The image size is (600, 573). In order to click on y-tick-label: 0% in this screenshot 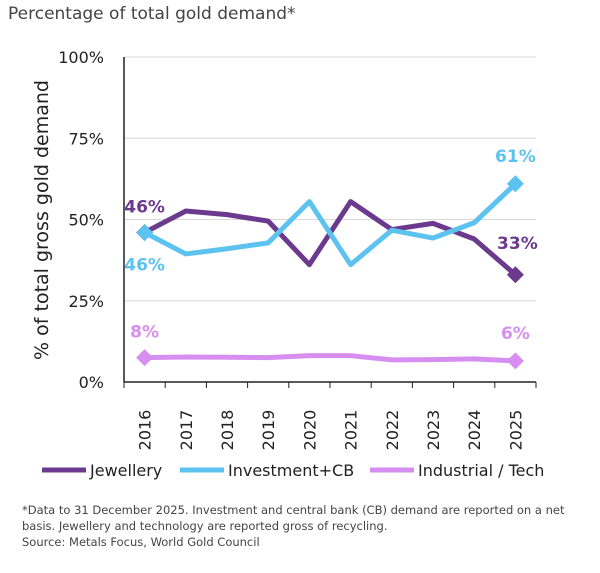, I will do `click(91, 382)`.